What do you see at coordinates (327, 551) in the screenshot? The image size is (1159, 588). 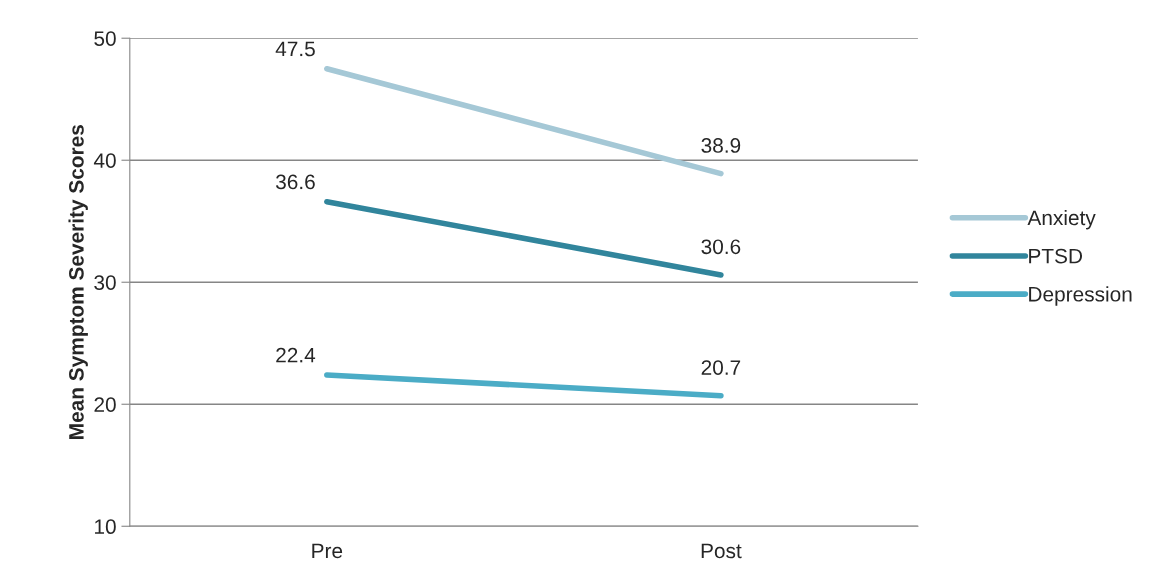 I see `x-tick-label: Pre` at bounding box center [327, 551].